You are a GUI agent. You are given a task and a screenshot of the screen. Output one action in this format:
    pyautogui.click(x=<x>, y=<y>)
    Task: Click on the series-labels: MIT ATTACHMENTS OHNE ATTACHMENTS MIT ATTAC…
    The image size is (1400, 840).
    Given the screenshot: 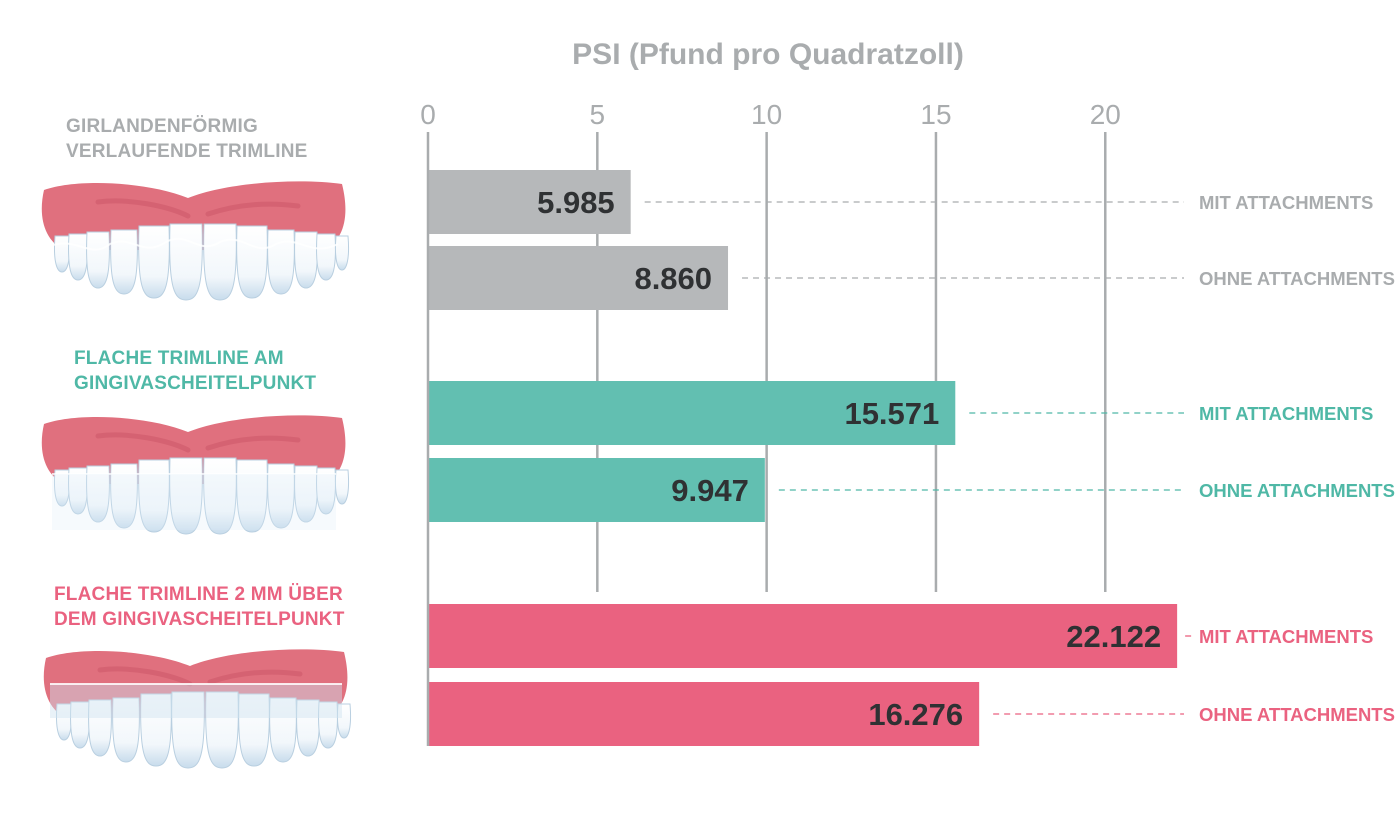 What is the action you would take?
    pyautogui.click(x=1297, y=458)
    